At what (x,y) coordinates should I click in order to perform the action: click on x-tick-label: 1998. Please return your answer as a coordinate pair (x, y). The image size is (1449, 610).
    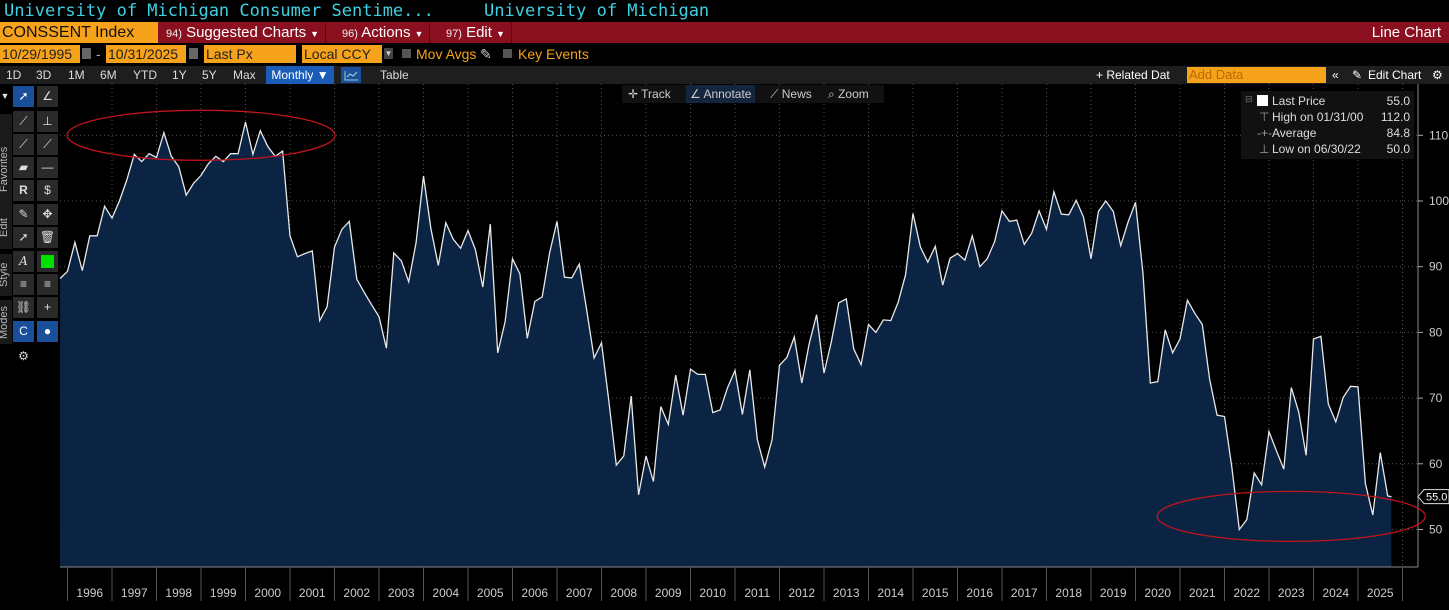
    Looking at the image, I should click on (178, 593).